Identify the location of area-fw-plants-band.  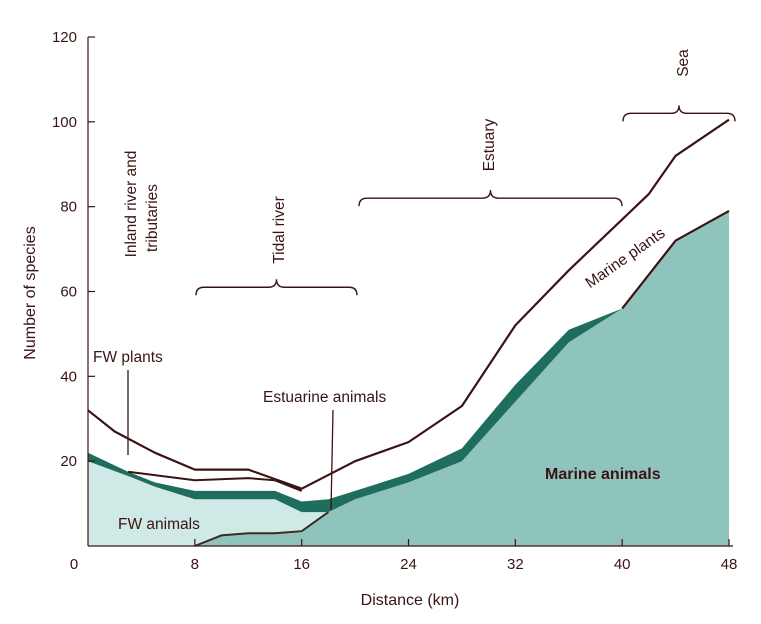
(208, 482).